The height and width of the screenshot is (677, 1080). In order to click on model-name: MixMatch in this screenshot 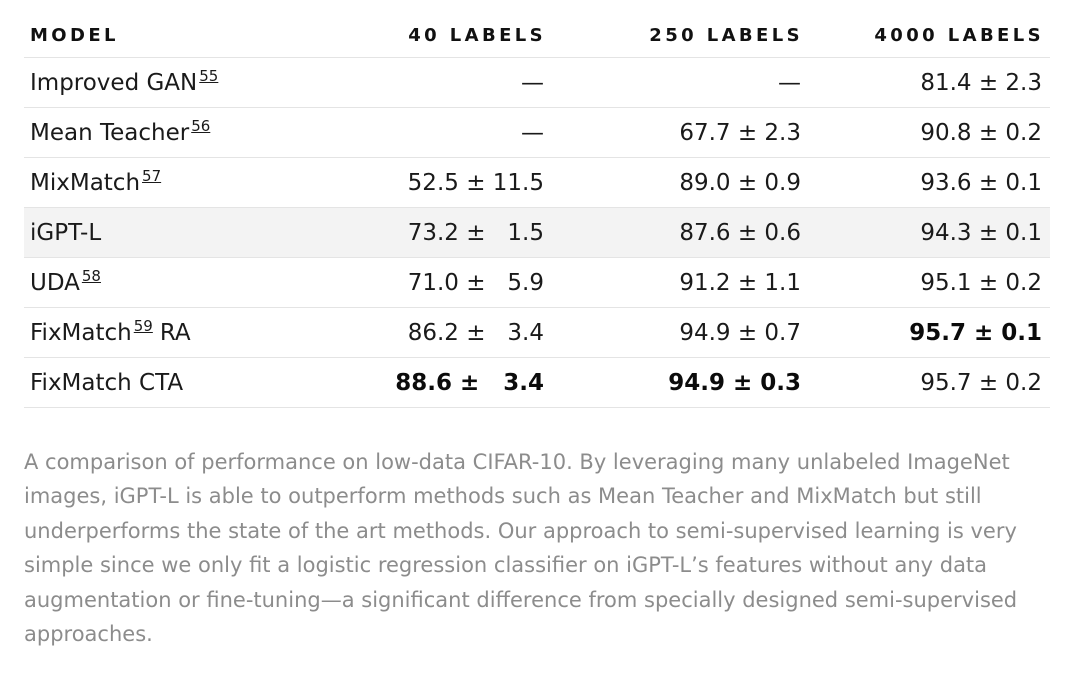, I will do `click(85, 182)`.